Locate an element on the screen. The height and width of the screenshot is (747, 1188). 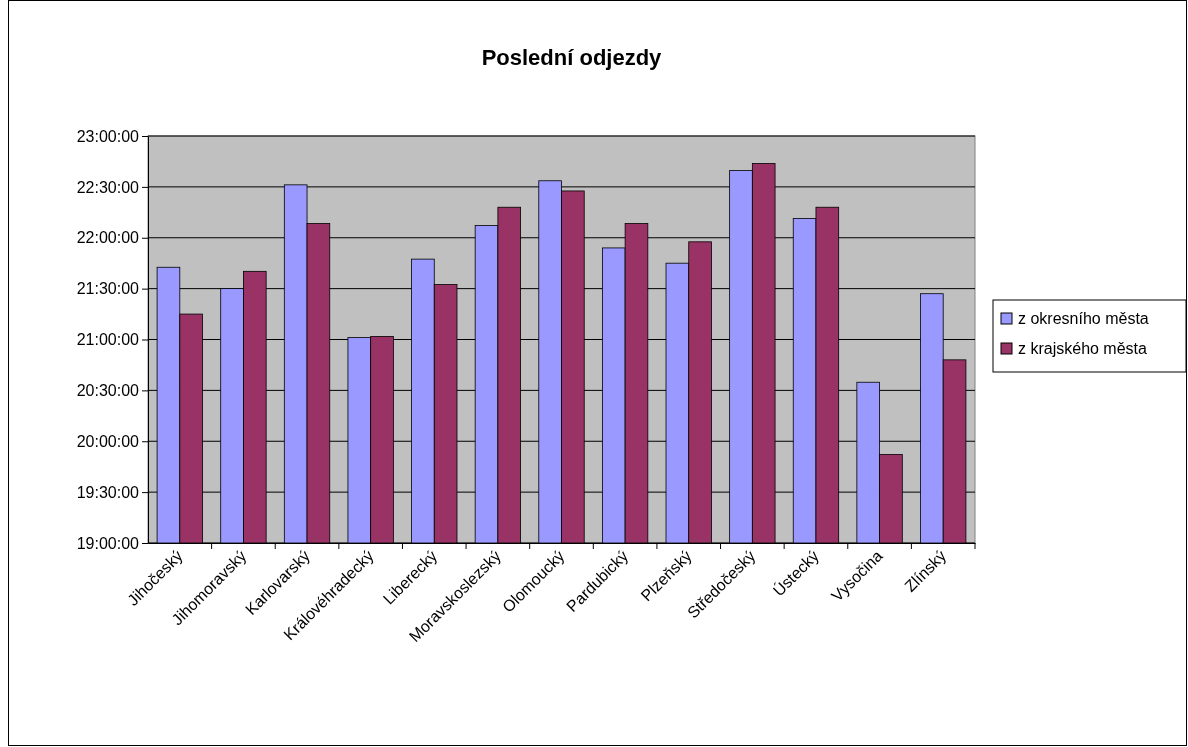
y-tick-label: 20:30:00 is located at coordinates (108, 390).